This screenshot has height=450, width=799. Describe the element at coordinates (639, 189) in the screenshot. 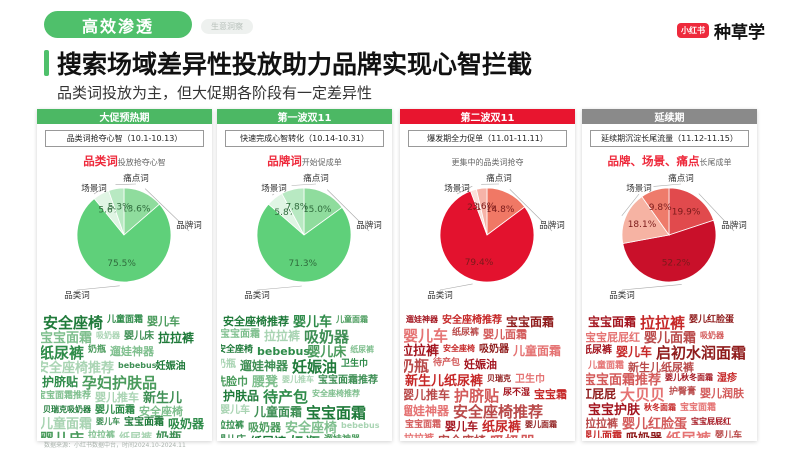

I see `pie-category-label: 场景词` at that location.